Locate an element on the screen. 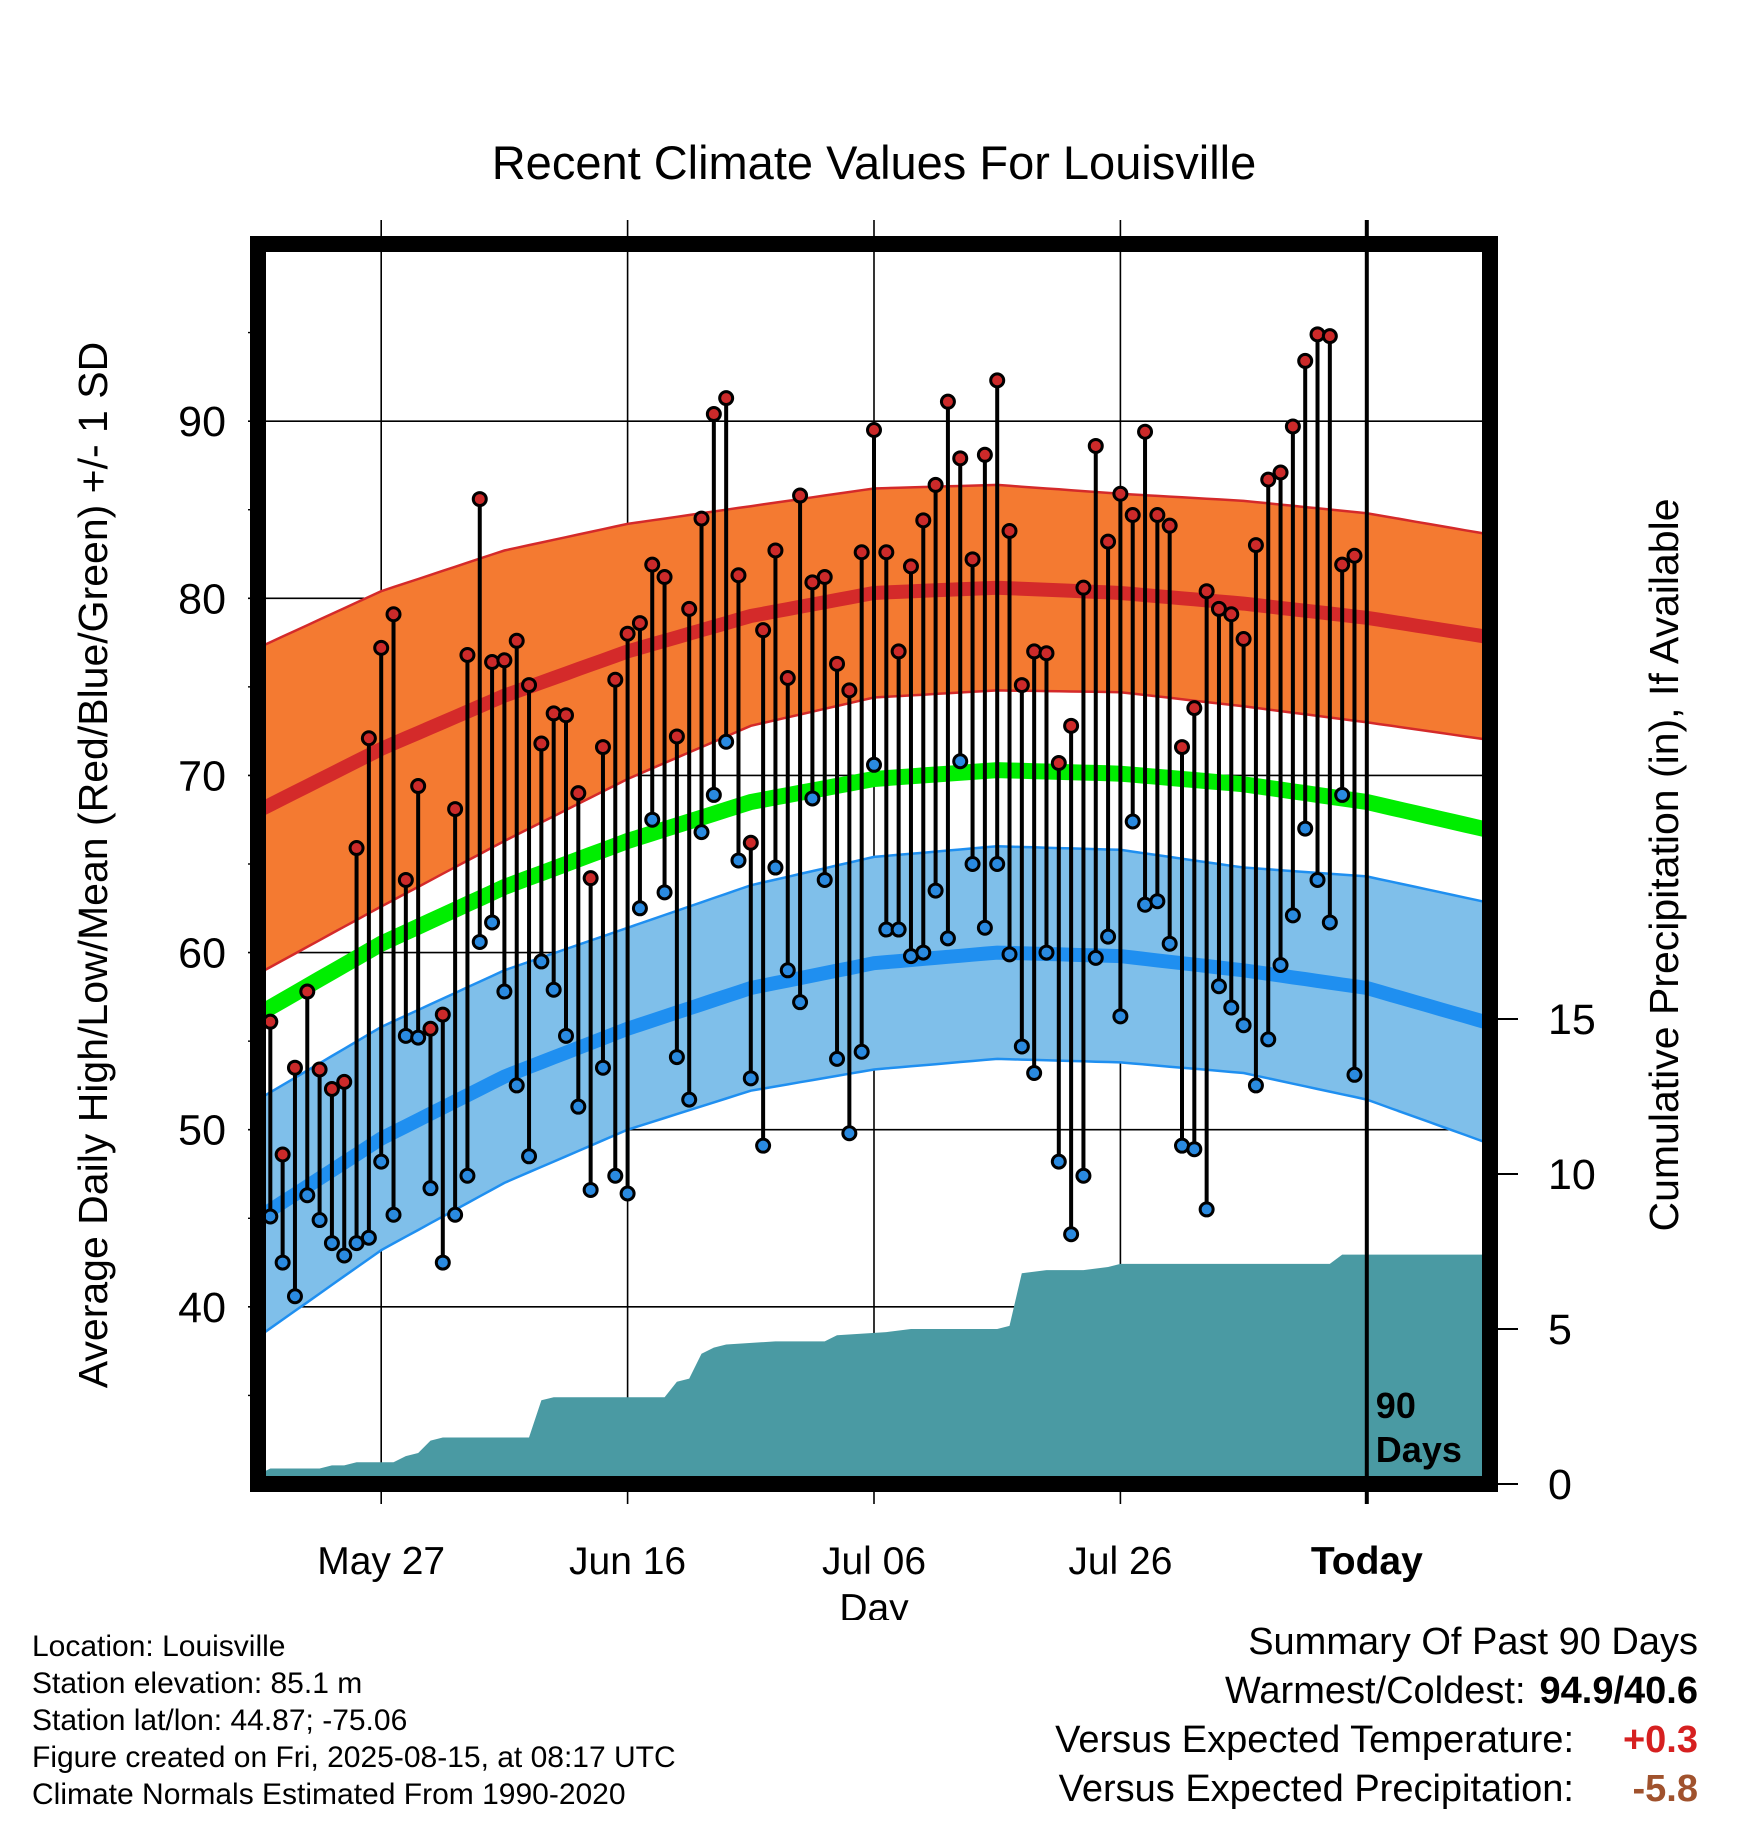  y2-tick-label: 0 is located at coordinates (1560, 1485).